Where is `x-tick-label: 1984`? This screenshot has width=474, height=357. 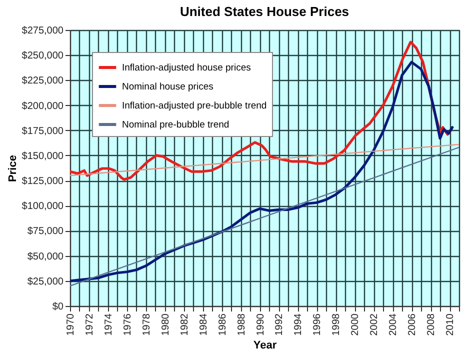 x-tick-label: 1984 is located at coordinates (204, 324).